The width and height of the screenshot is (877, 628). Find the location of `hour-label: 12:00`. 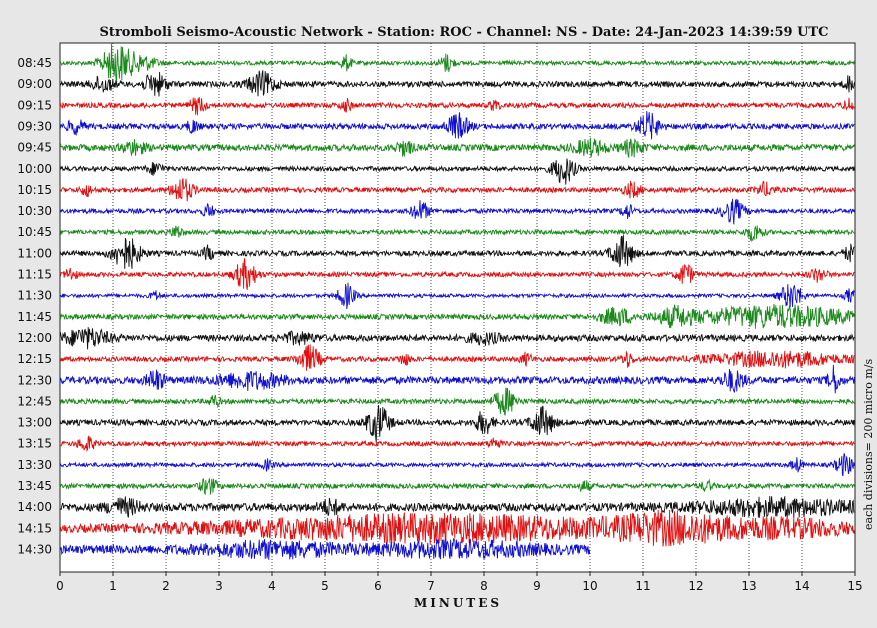

hour-label: 12:00 is located at coordinates (34, 338).